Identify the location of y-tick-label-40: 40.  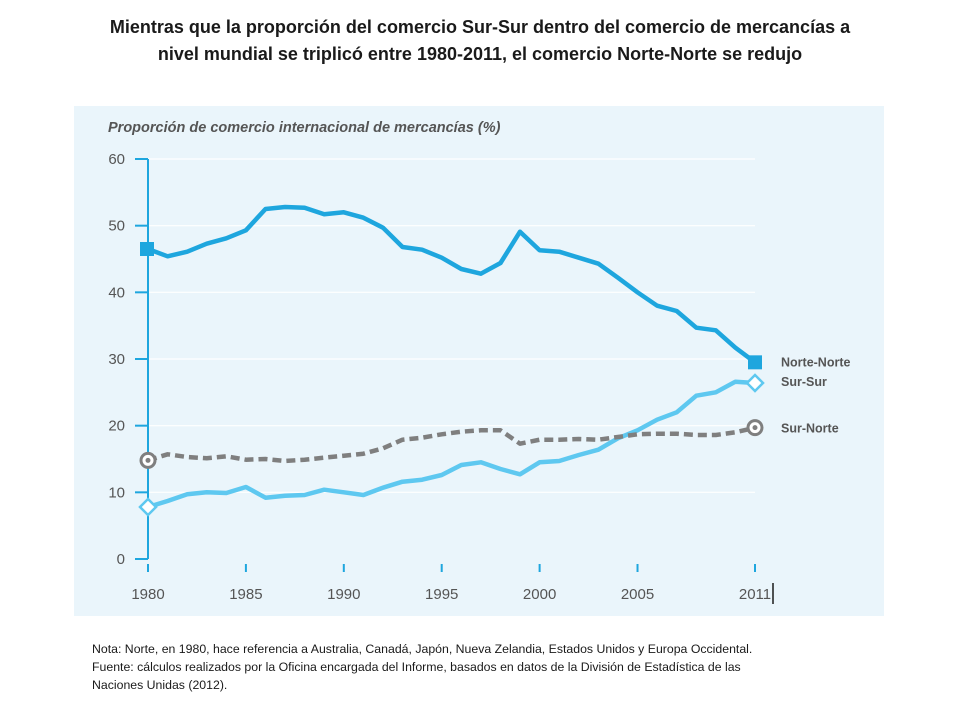
(116, 292).